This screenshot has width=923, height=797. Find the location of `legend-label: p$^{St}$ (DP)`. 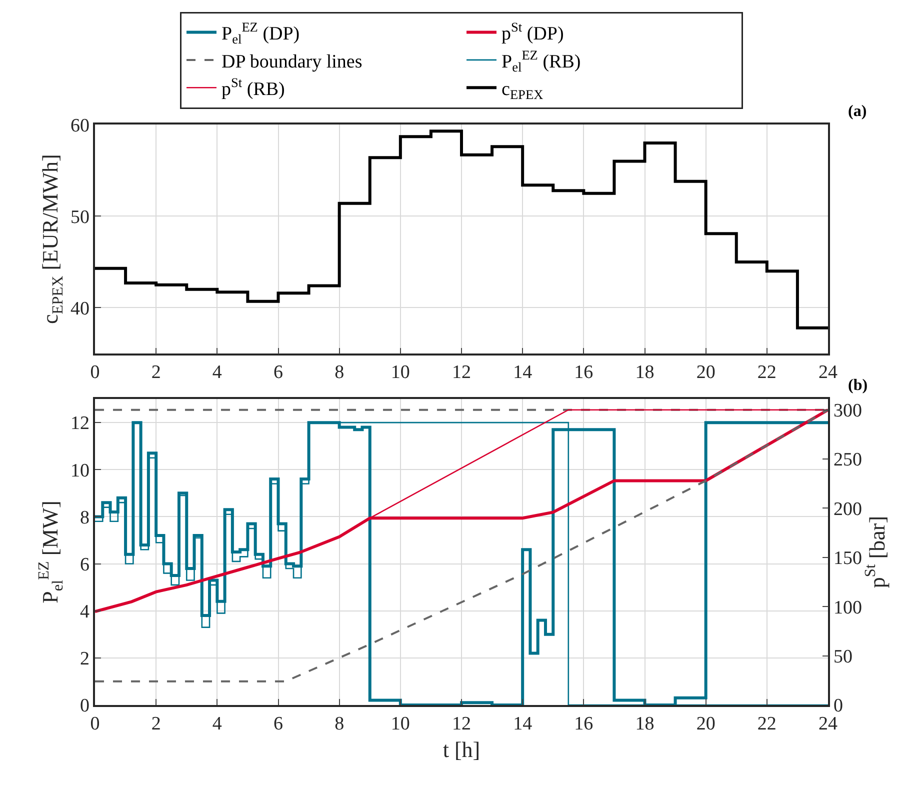

legend-label: p$^{St}$ (DP) is located at coordinates (533, 32).